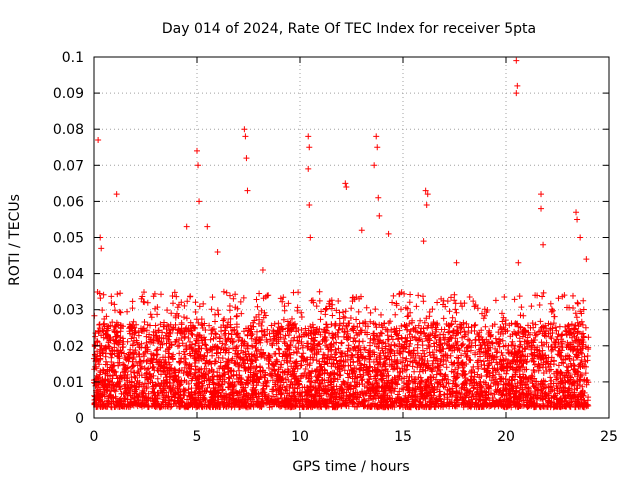 This screenshot has height=480, width=640. What do you see at coordinates (79, 419) in the screenshot?
I see `y-tick-label: 0` at bounding box center [79, 419].